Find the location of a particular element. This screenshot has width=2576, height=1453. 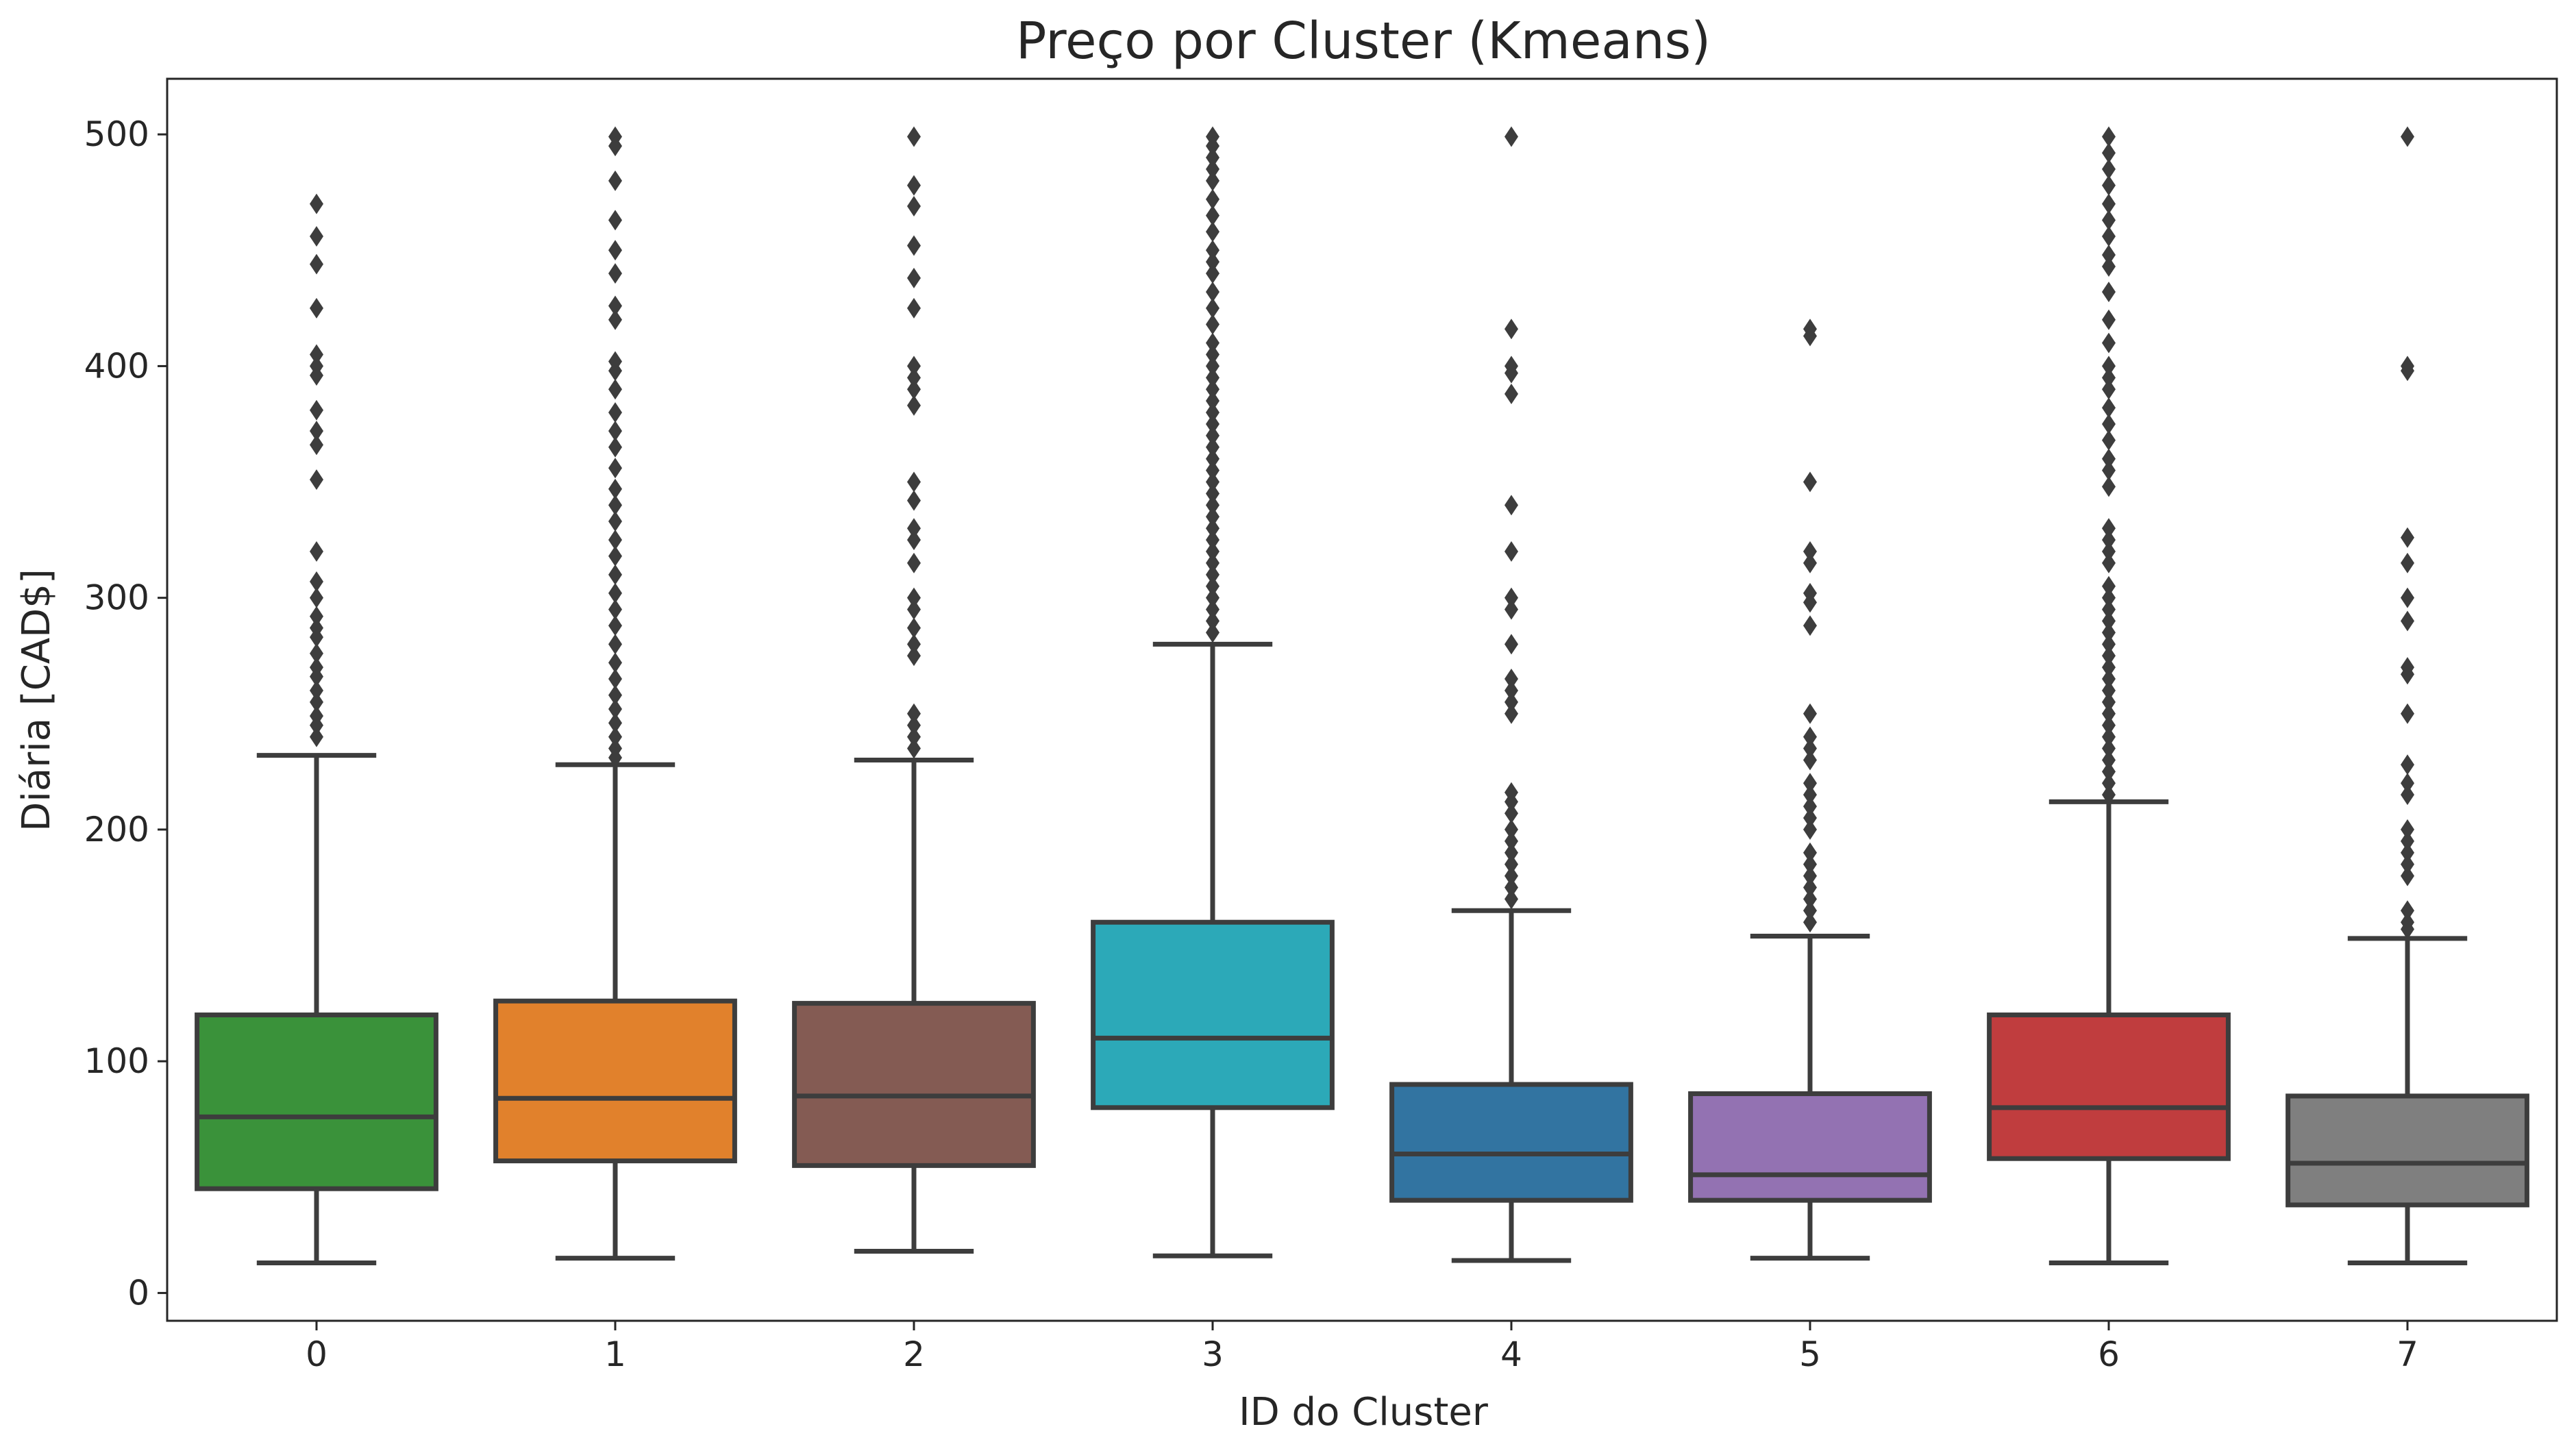

x-tick-label: 2 is located at coordinates (914, 1354).